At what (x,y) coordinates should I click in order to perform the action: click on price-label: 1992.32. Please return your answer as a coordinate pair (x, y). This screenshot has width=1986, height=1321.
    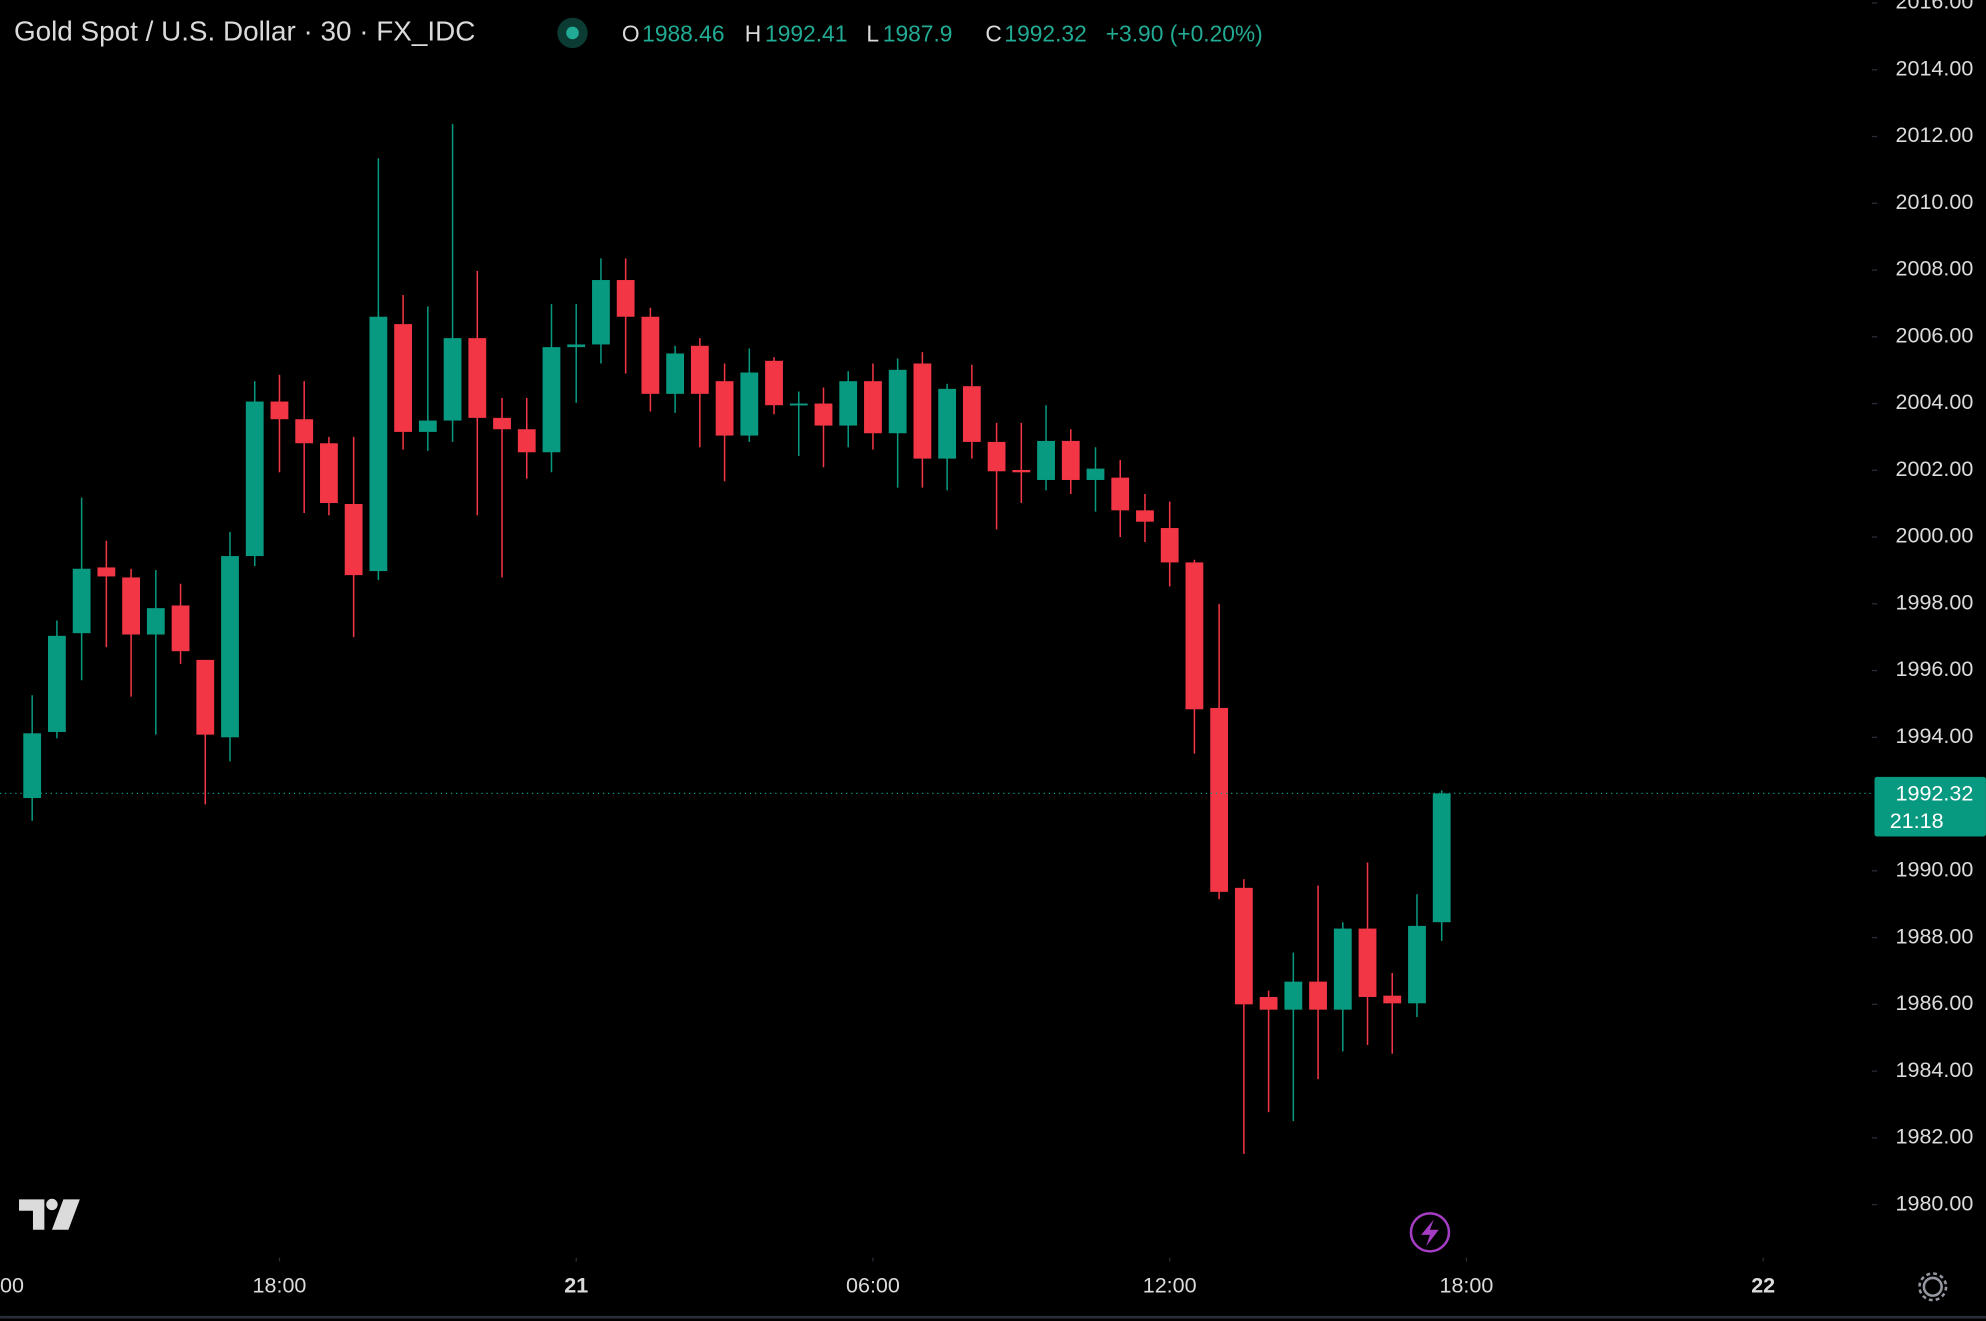
    Looking at the image, I should click on (1935, 793).